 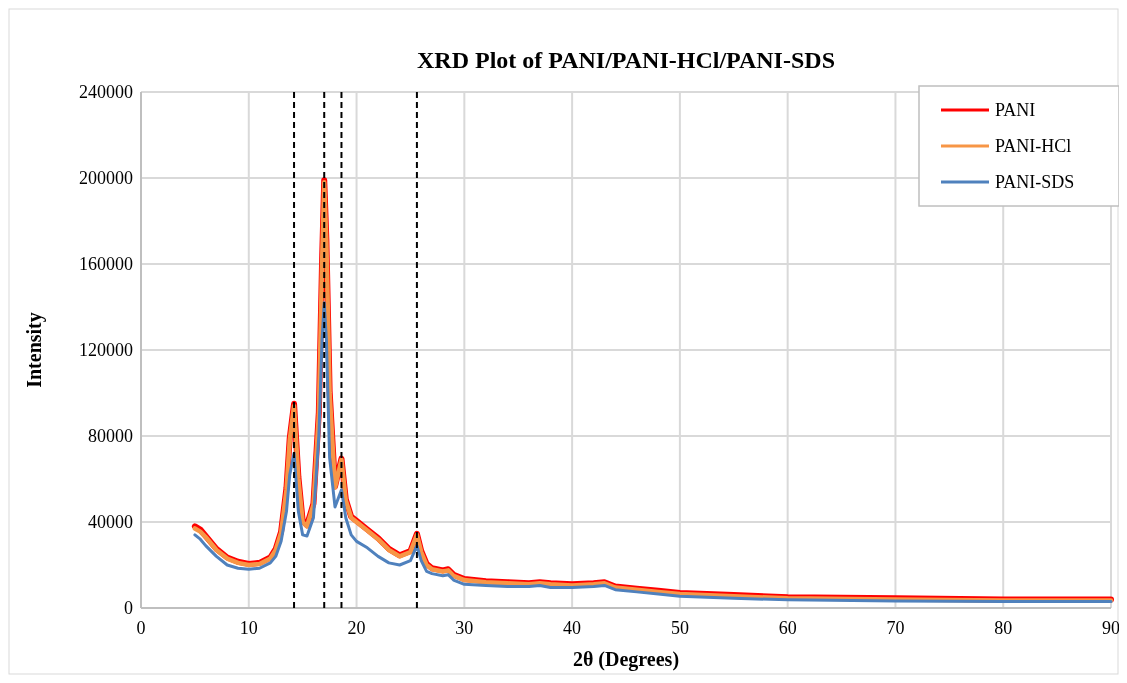 What do you see at coordinates (1111, 628) in the screenshot?
I see `x-tick-label: 90` at bounding box center [1111, 628].